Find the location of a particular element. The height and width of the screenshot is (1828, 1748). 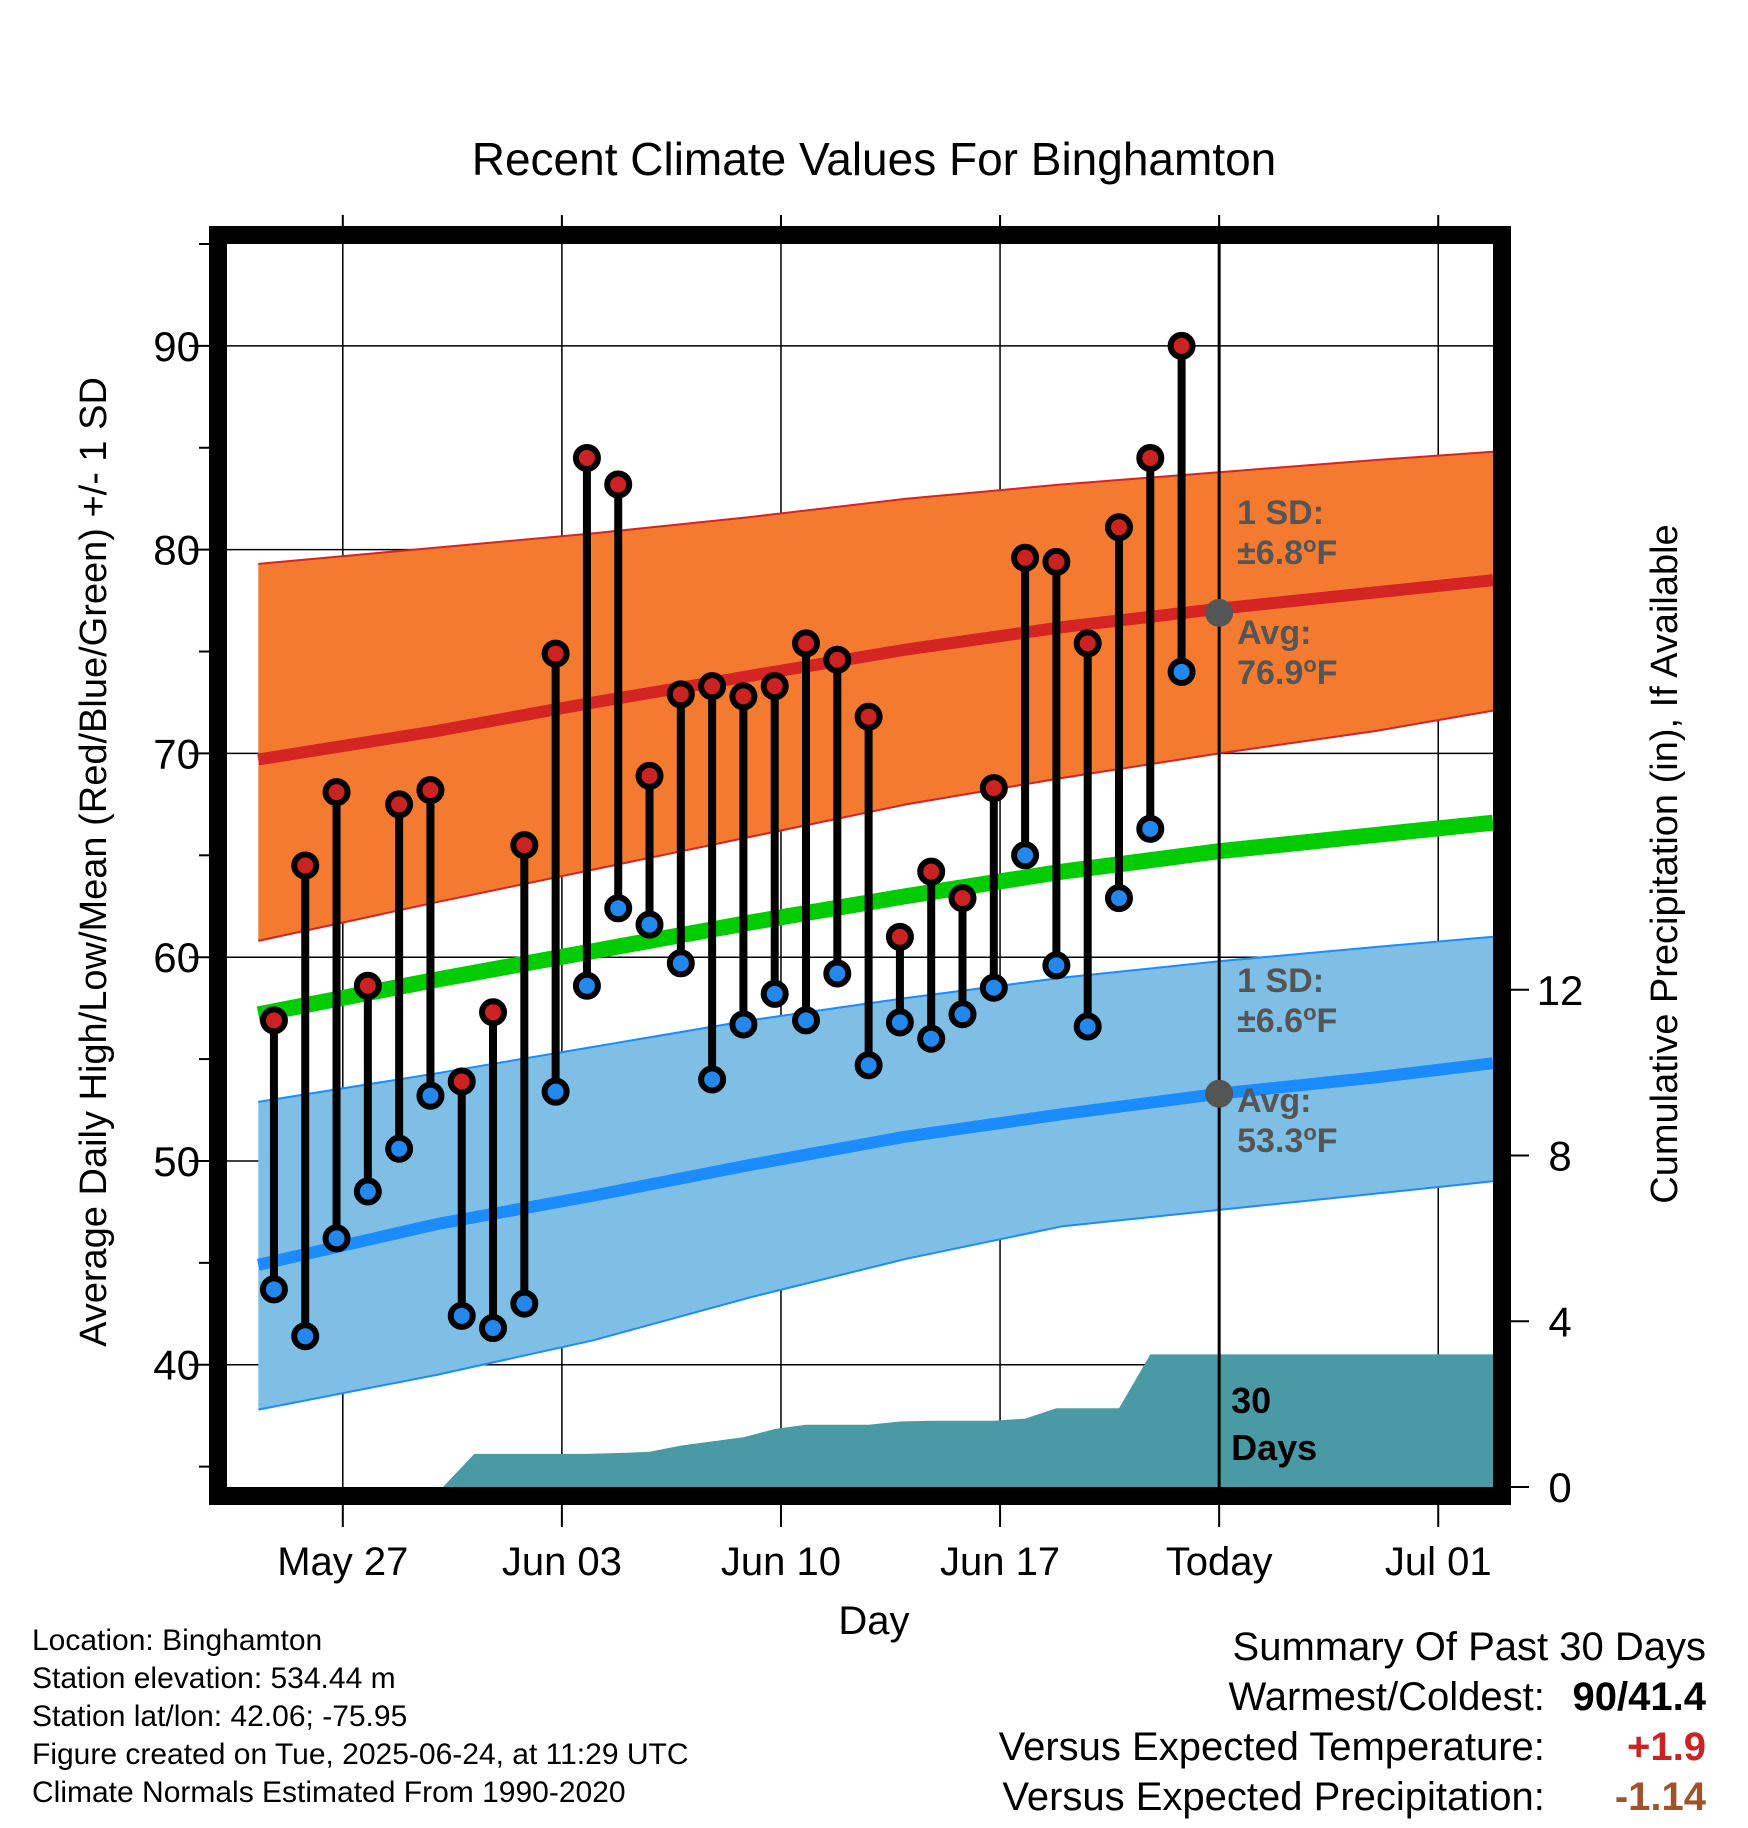

precipitation-fill is located at coordinates (968, 1420).